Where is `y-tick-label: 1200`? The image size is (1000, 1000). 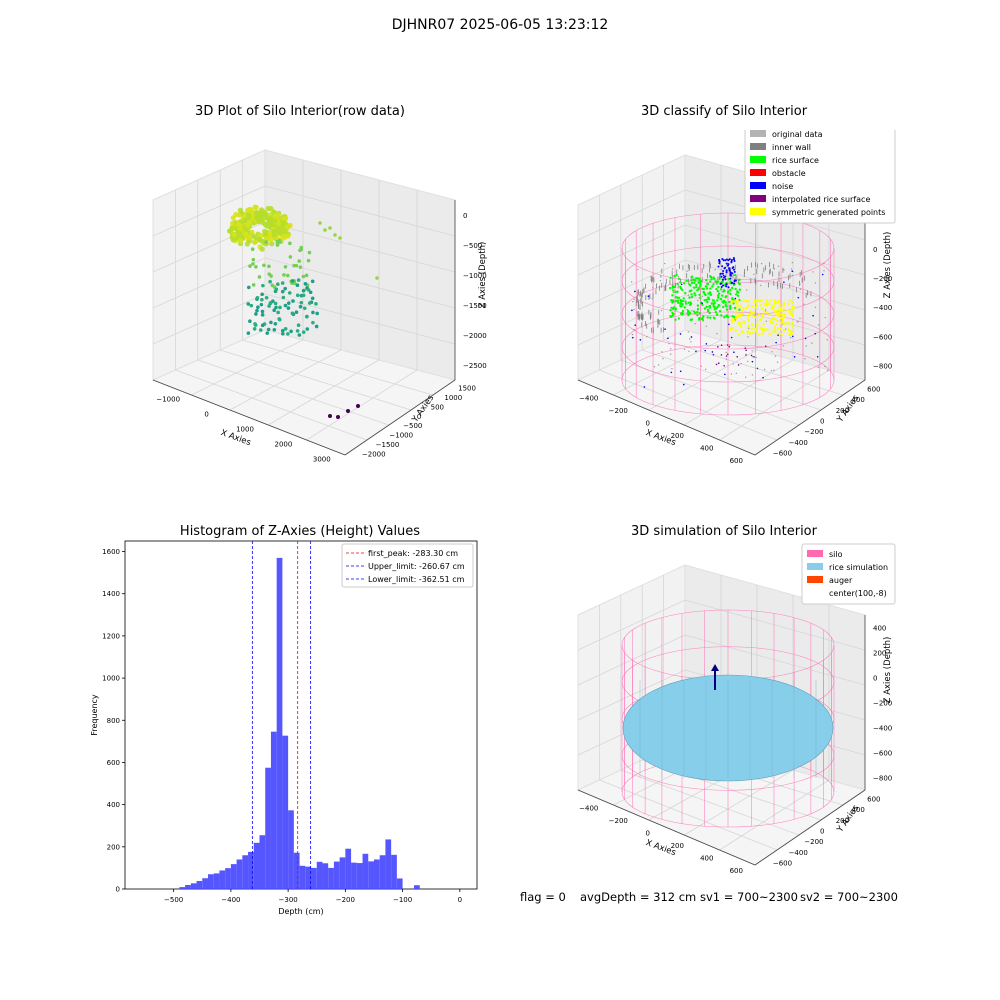 y-tick-label: 1200 is located at coordinates (111, 636).